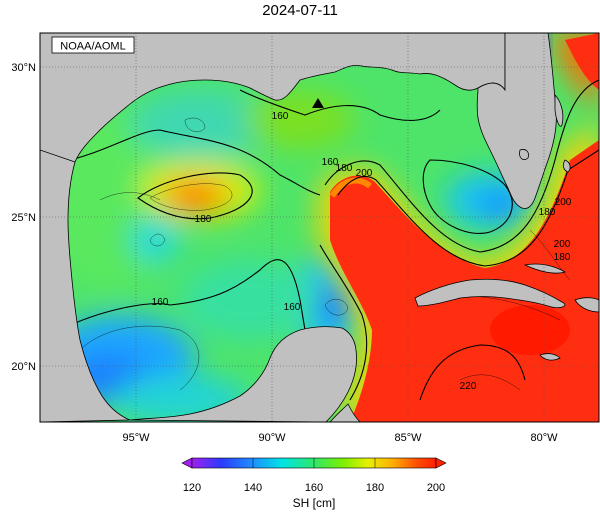 This screenshot has height=513, width=600. I want to click on lon-label-95w: 95°W, so click(136, 438).